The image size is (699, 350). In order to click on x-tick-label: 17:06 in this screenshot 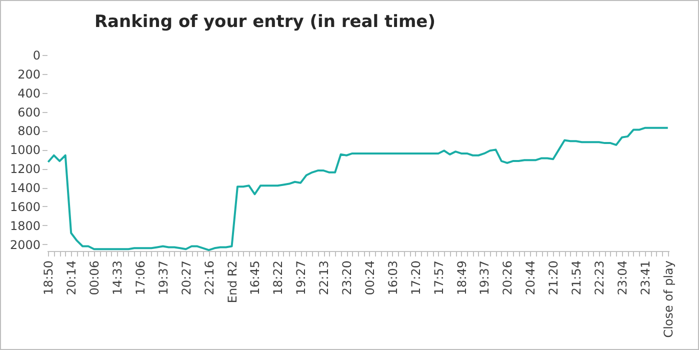, I will do `click(140, 278)`.